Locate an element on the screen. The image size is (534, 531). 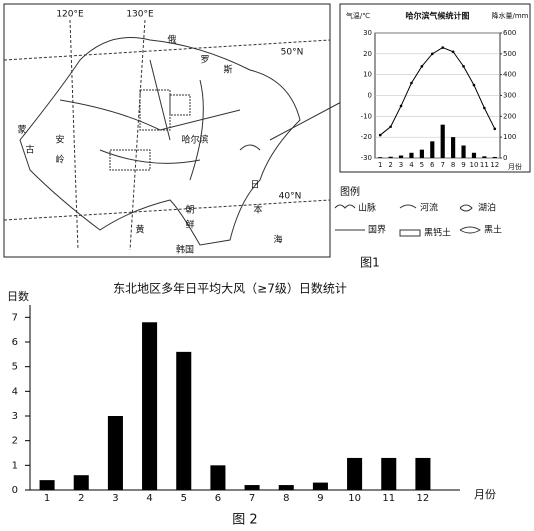
map-label: 俄 is located at coordinates (171, 40).